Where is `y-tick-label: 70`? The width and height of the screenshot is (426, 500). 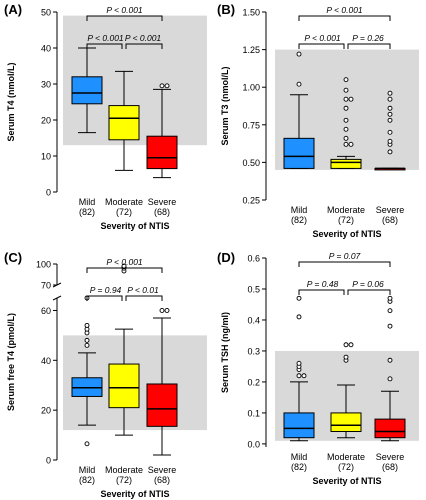 y-tick-label: 70 is located at coordinates (46, 286).